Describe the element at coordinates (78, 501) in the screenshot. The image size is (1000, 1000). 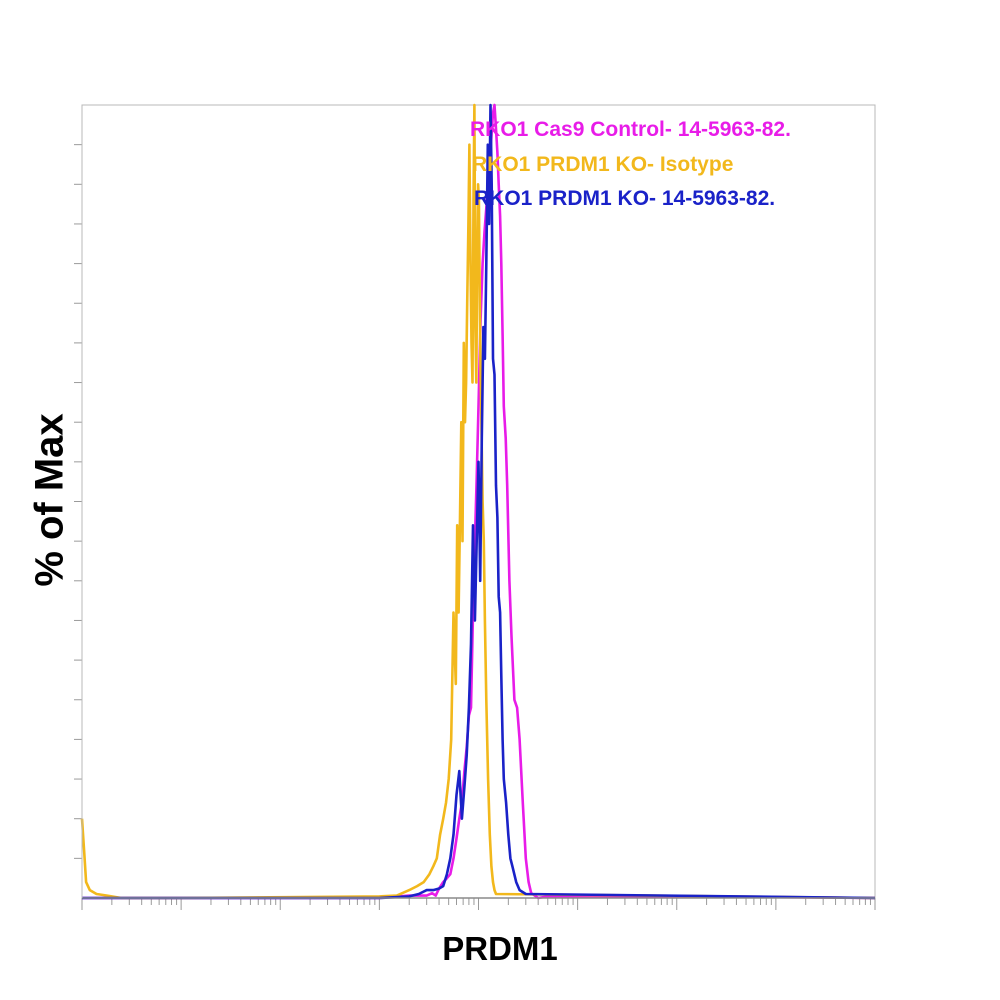
I see `y-axis-ticks` at that location.